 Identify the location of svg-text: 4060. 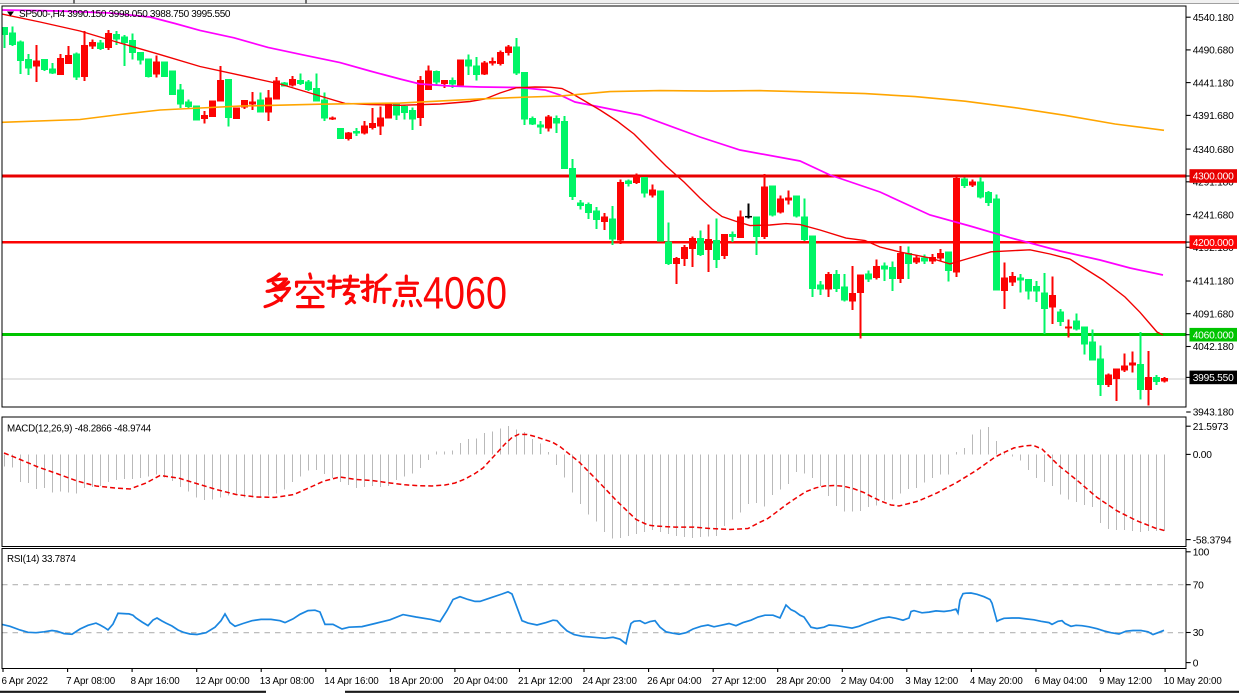
(465, 293).